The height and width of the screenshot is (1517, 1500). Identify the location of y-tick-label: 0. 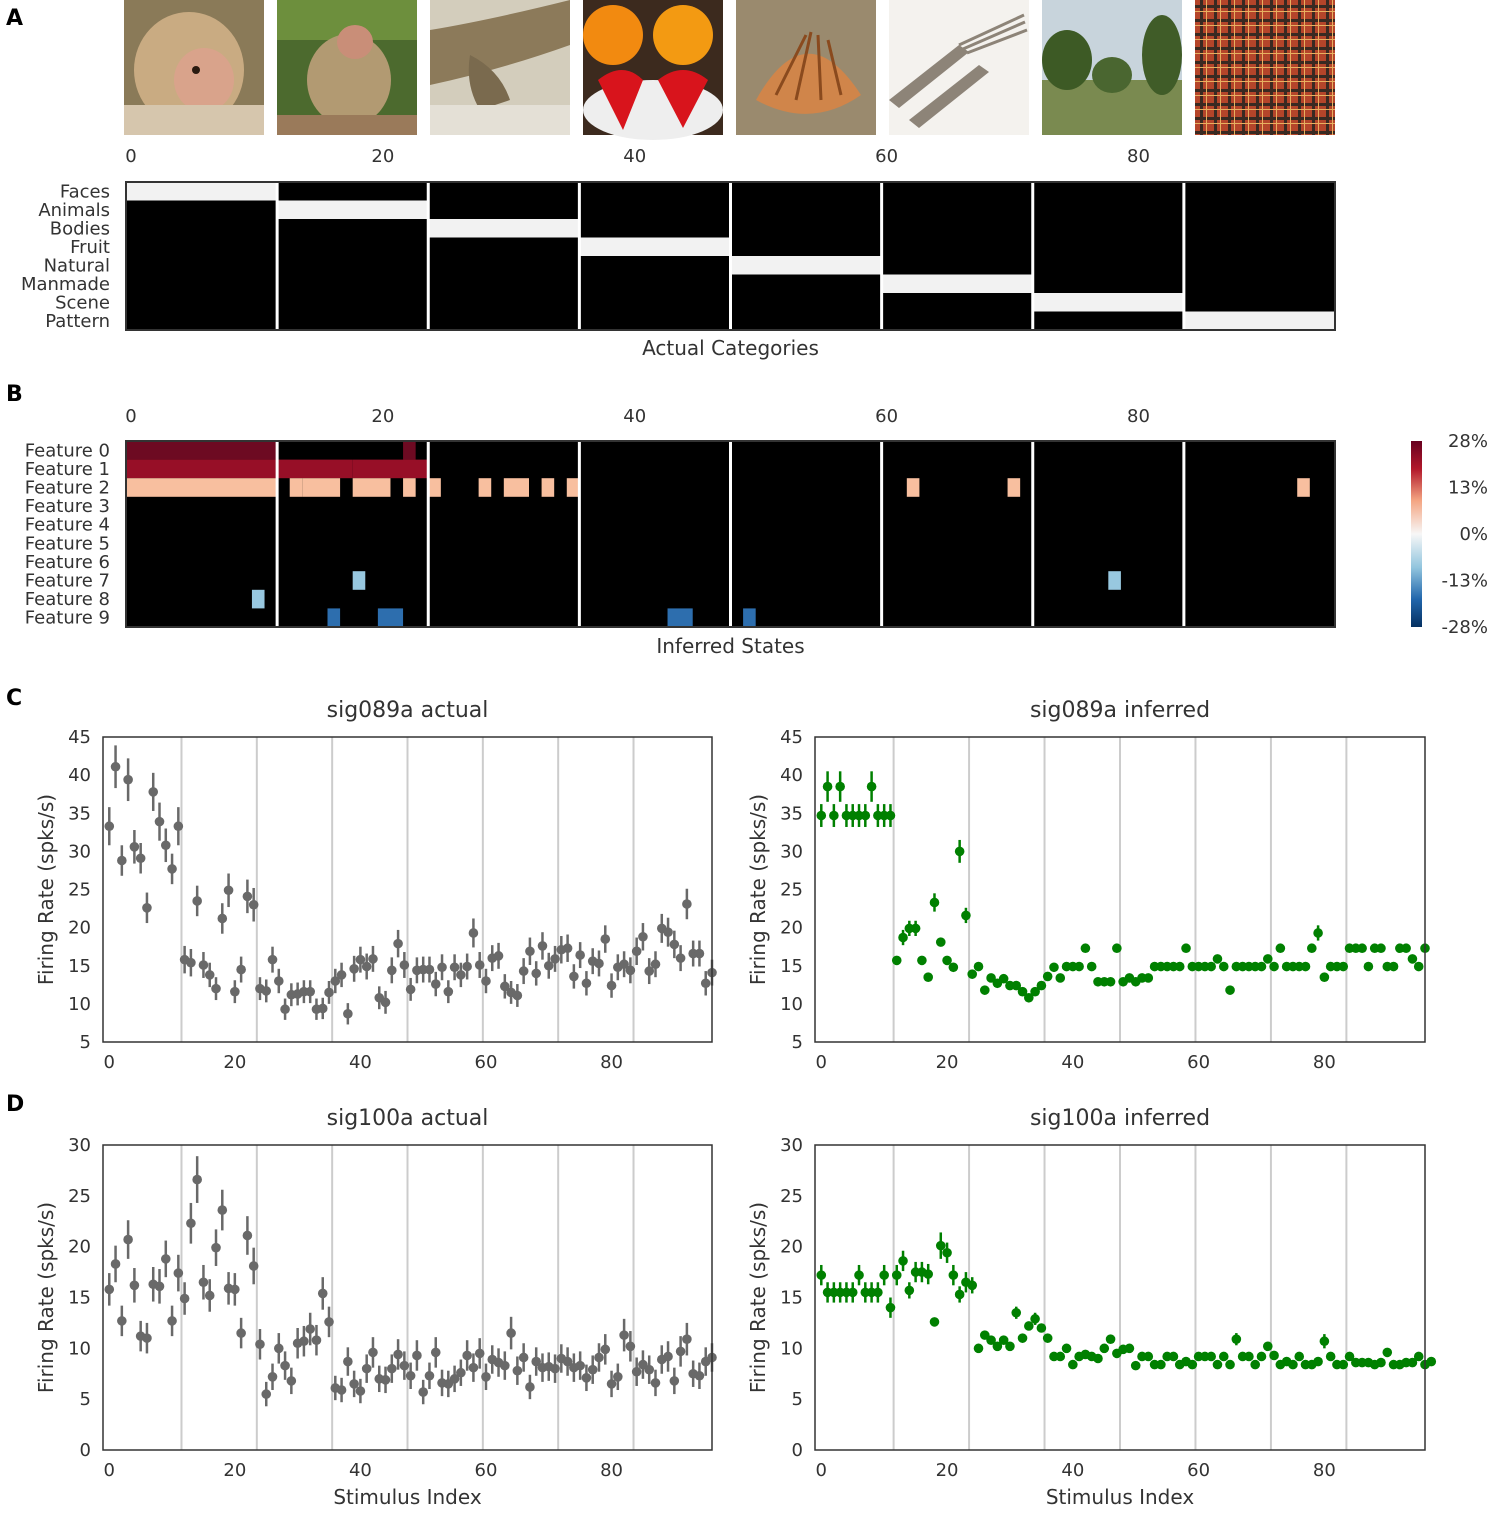
(797, 1450).